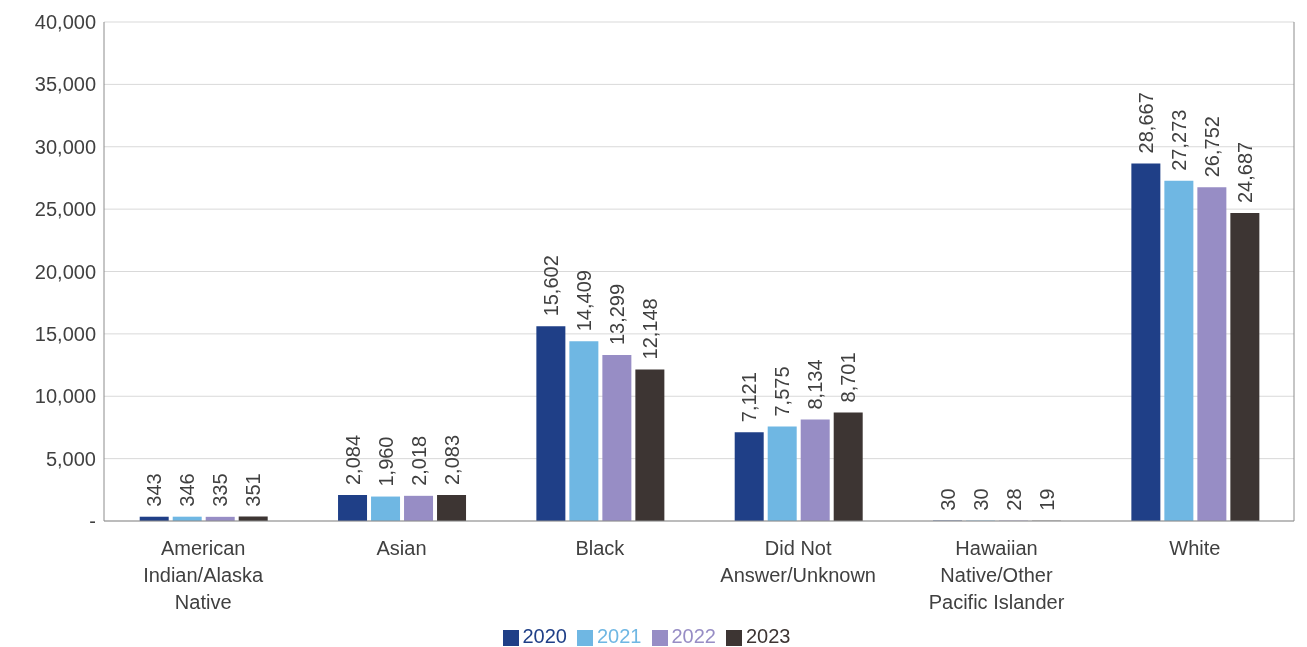  What do you see at coordinates (1244, 172) in the screenshot?
I see `data-label: 24,687` at bounding box center [1244, 172].